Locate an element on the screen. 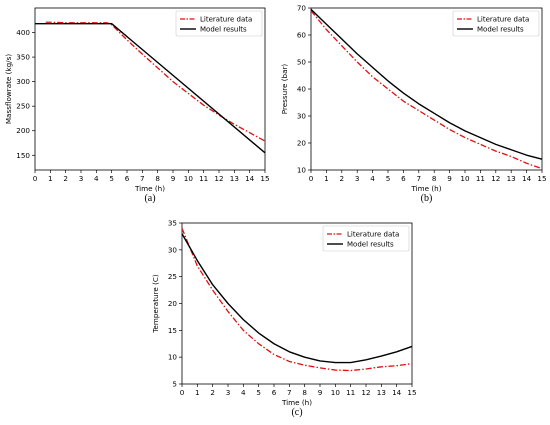  y-tick-label: 5 is located at coordinates (174, 384).